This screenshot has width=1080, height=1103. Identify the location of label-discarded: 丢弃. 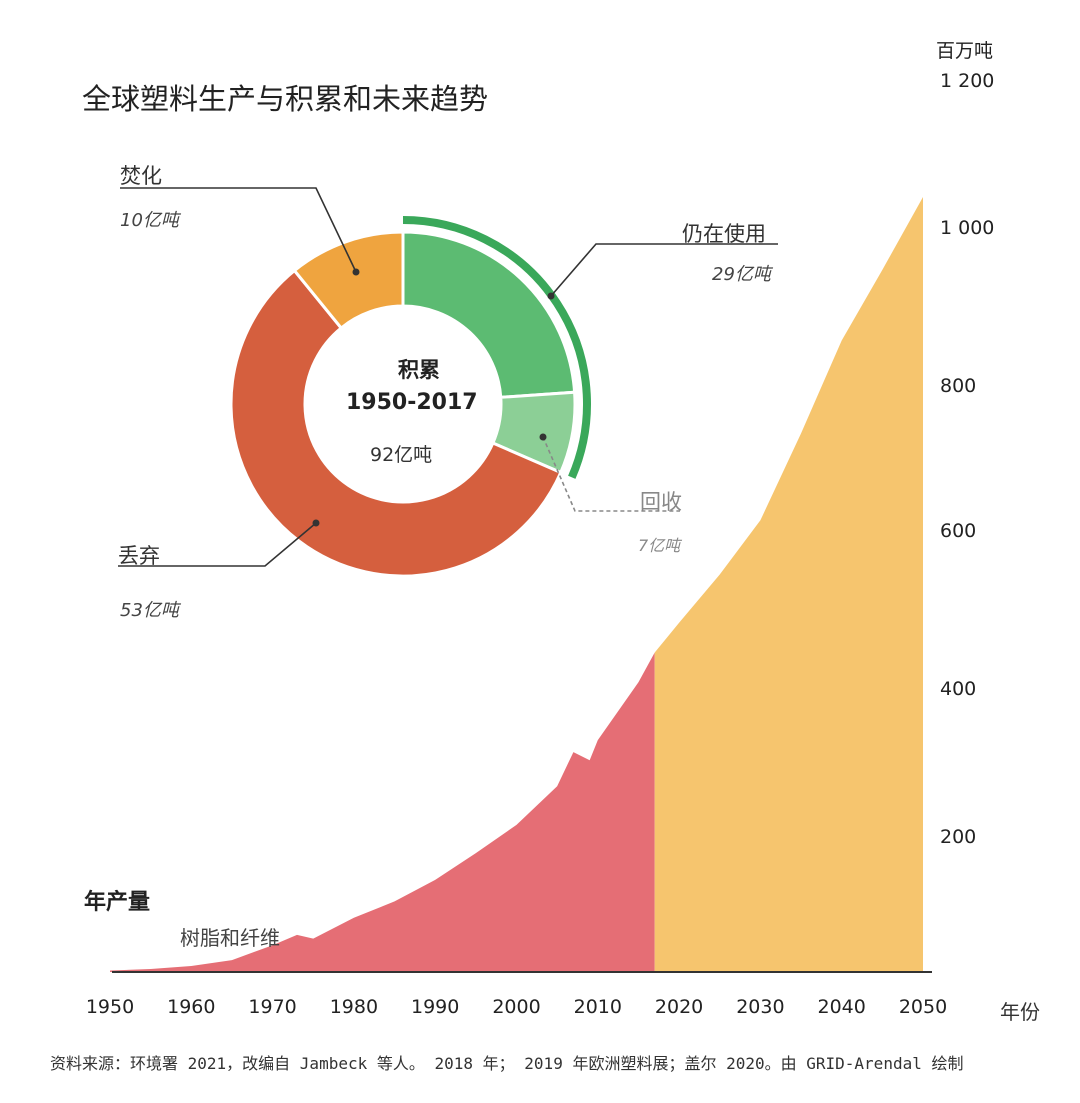
(139, 556).